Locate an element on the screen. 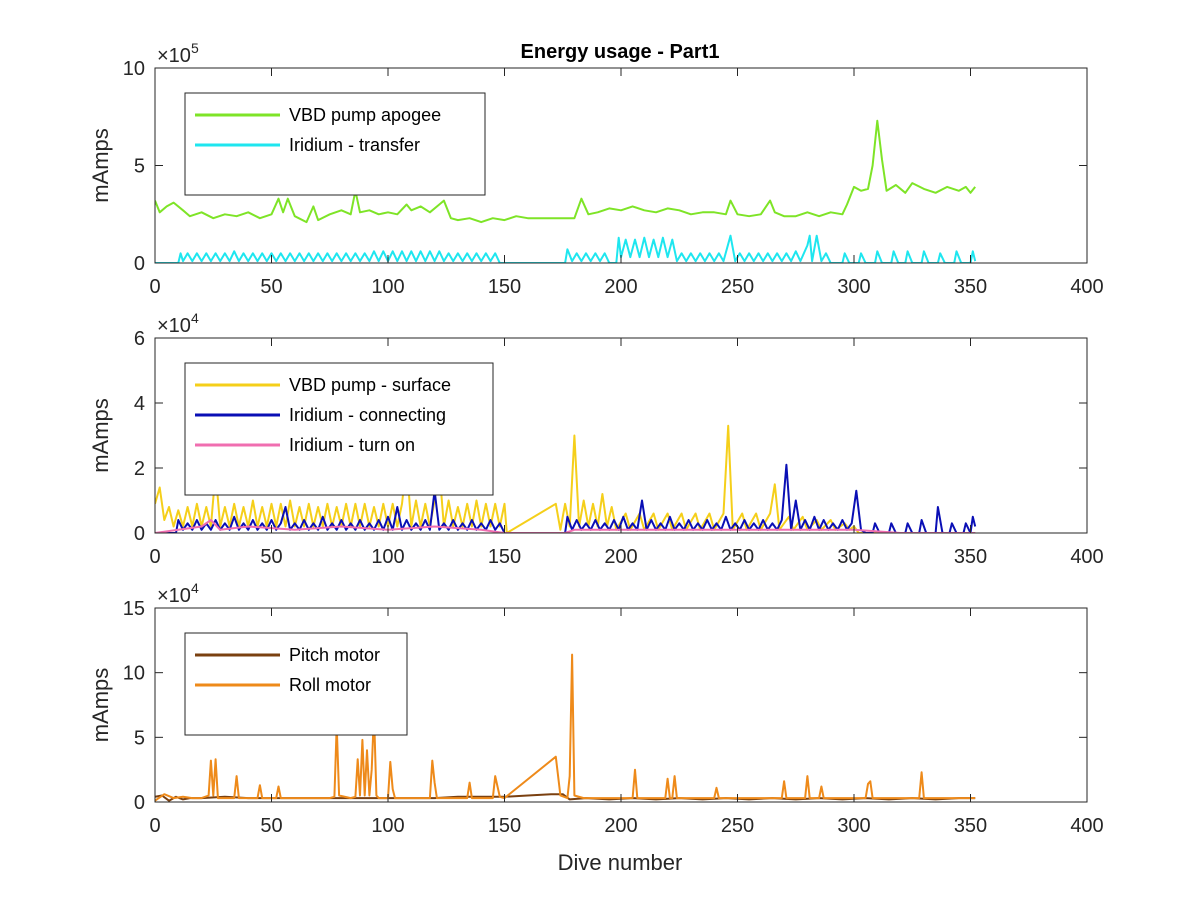 The width and height of the screenshot is (1200, 900). legend: Pitch motor Roll motor is located at coordinates (296, 684).